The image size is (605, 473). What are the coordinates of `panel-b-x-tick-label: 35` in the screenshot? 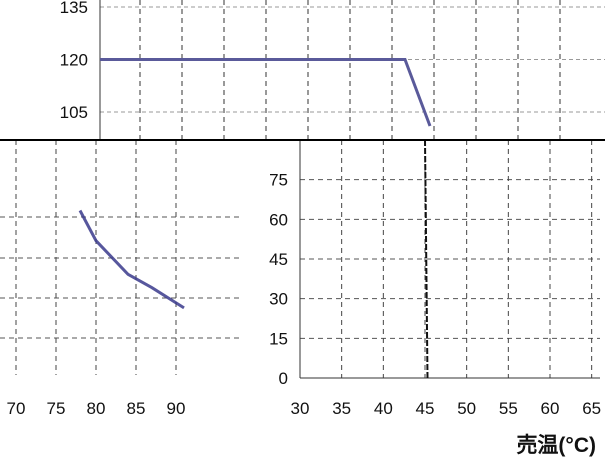 It's located at (341, 408).